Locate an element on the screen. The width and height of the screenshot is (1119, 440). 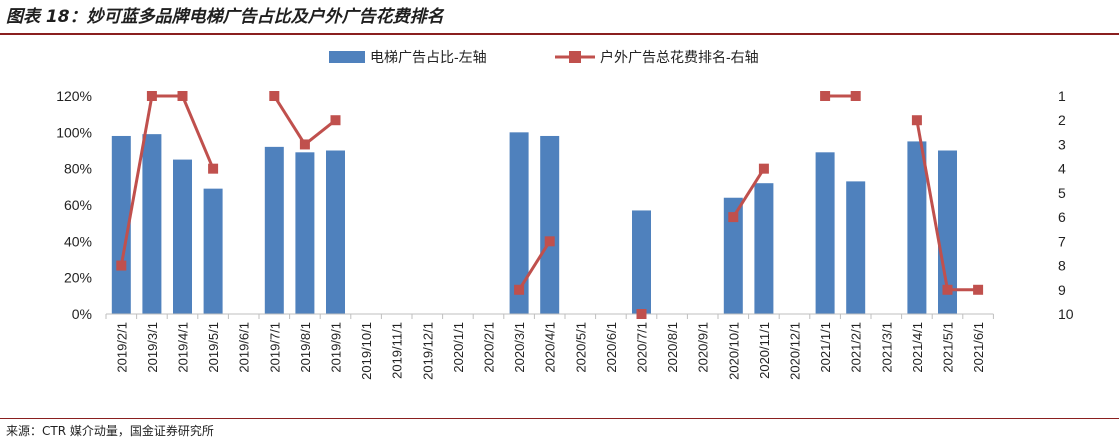
x-tick-label: 2021/5/1 is located at coordinates (948, 347).